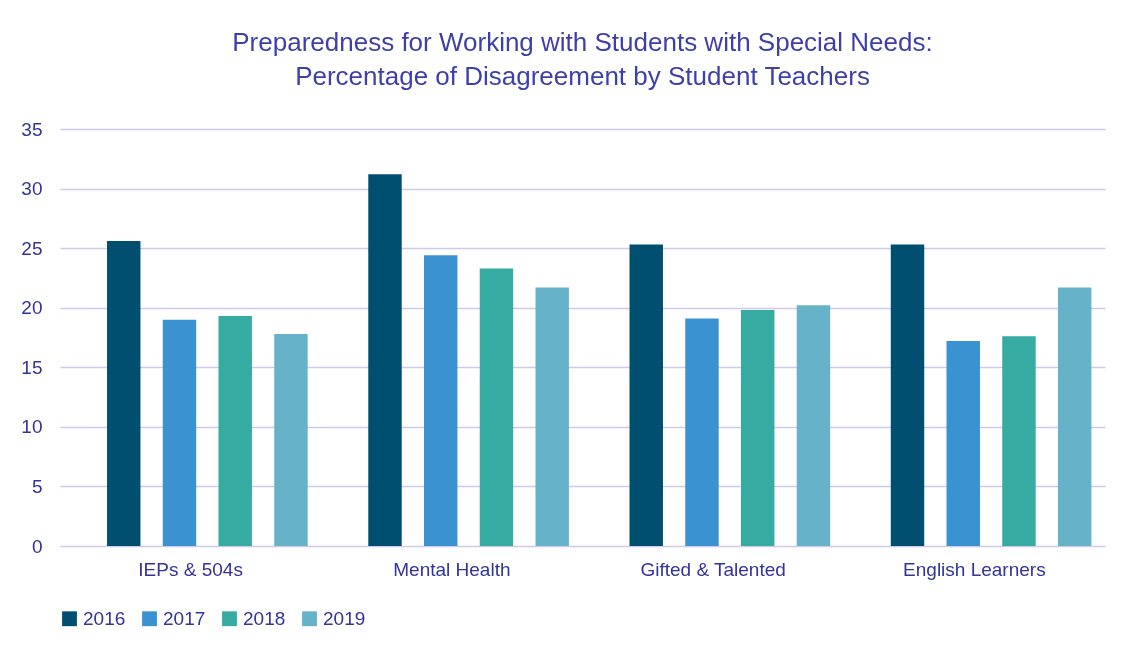 Image resolution: width=1147 pixels, height=672 pixels. I want to click on y-tick-label: 20, so click(32, 308).